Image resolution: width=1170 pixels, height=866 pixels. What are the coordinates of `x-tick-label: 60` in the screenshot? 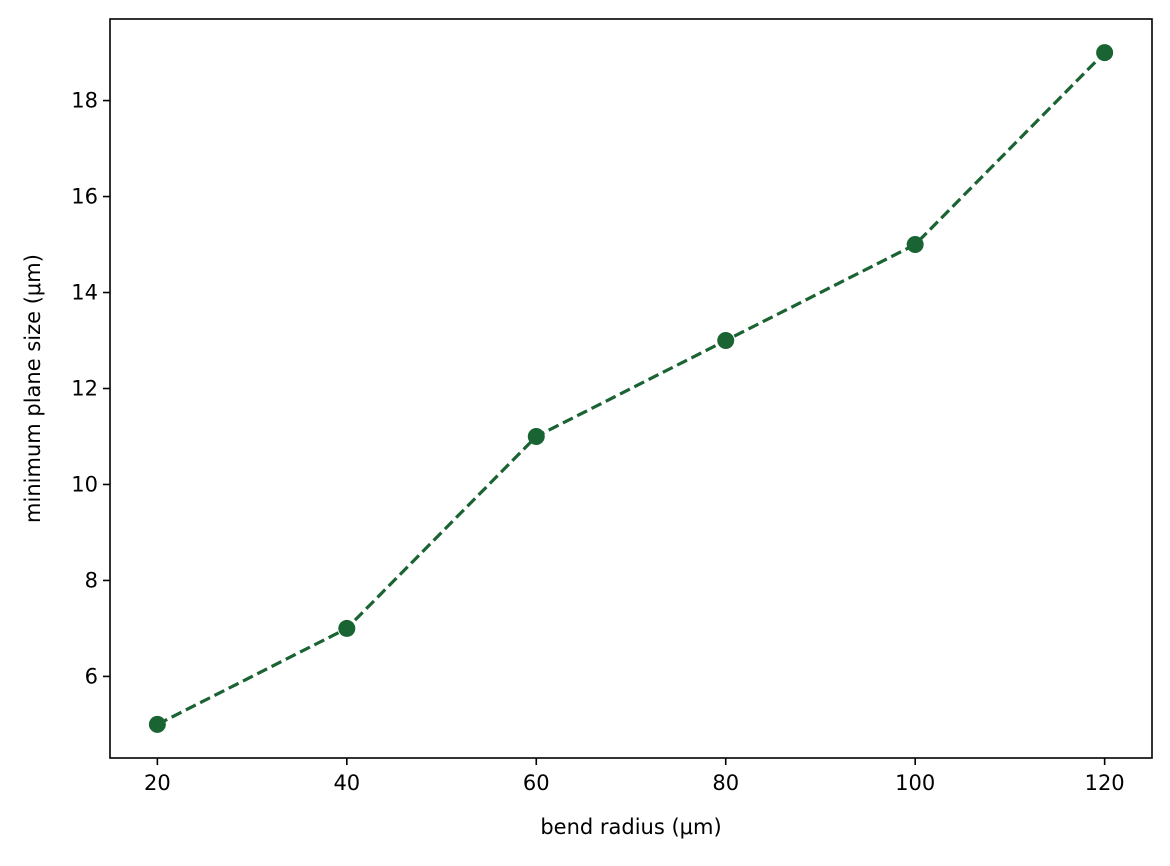 It's located at (536, 783).